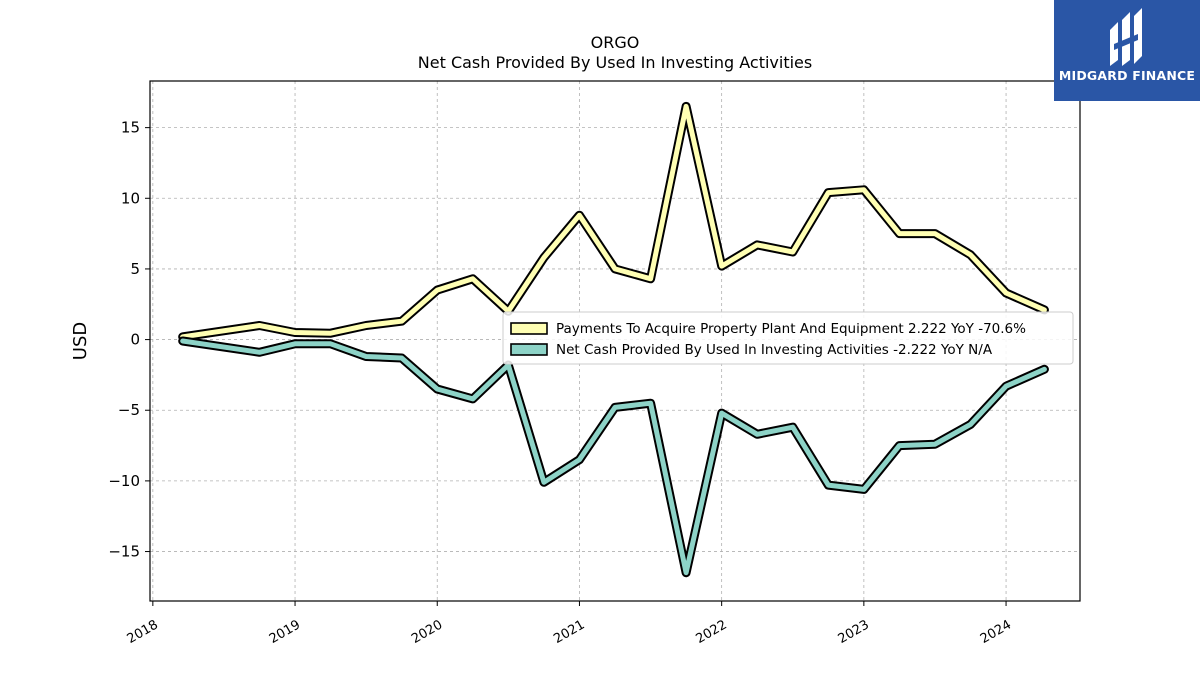 The width and height of the screenshot is (1200, 675). Describe the element at coordinates (135, 340) in the screenshot. I see `y-tick-label: 0` at that location.